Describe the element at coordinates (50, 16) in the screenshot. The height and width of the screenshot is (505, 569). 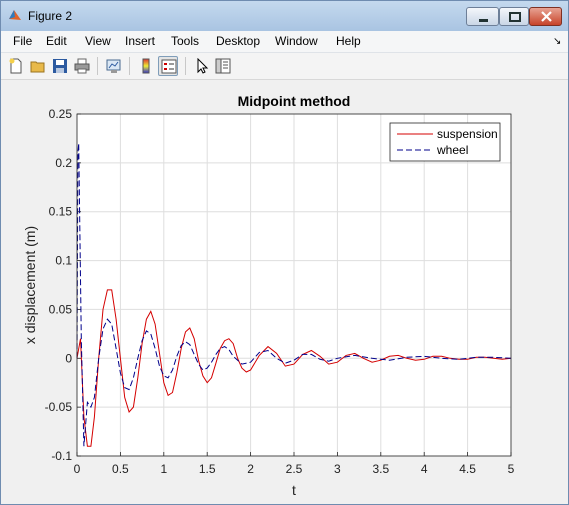
I see `window-title: Figure 2` at that location.